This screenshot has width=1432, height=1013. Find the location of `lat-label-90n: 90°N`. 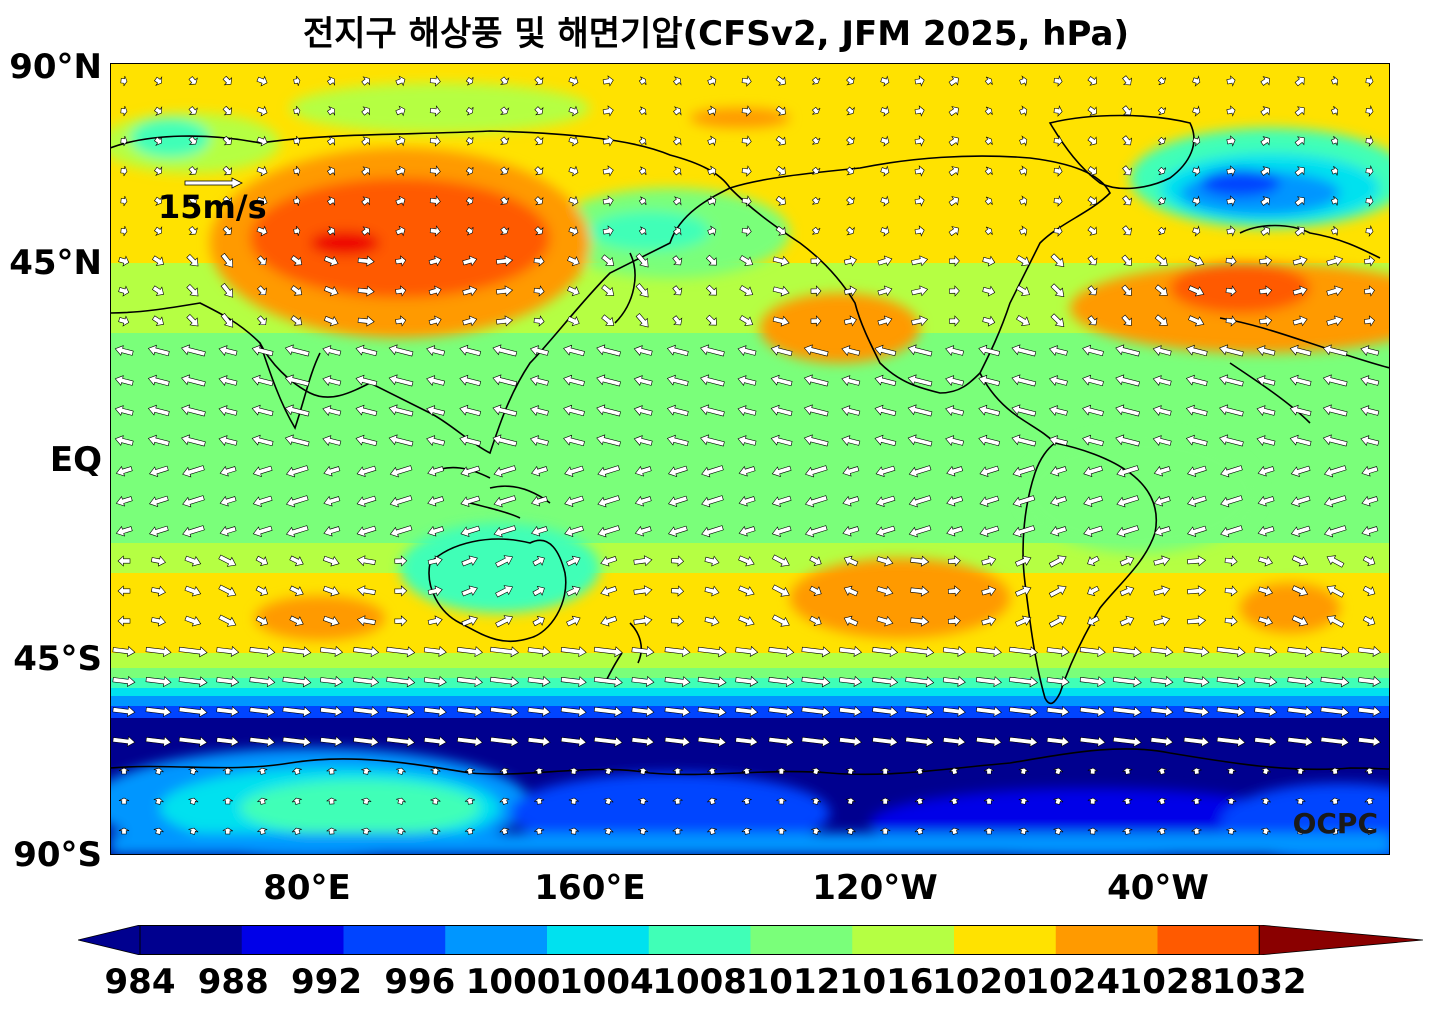

lat-label-90n: 90°N is located at coordinates (55, 67).